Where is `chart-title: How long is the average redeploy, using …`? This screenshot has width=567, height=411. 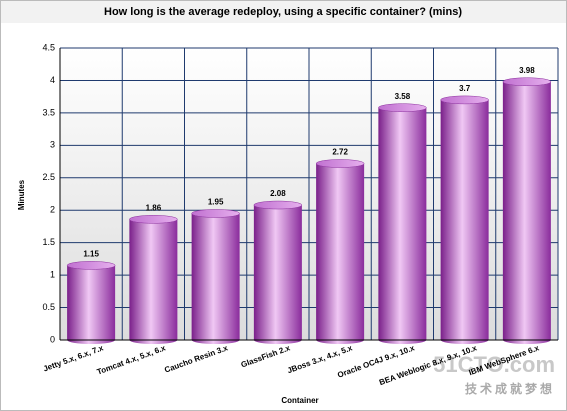 chart-title: How long is the average redeploy, using … is located at coordinates (283, 12).